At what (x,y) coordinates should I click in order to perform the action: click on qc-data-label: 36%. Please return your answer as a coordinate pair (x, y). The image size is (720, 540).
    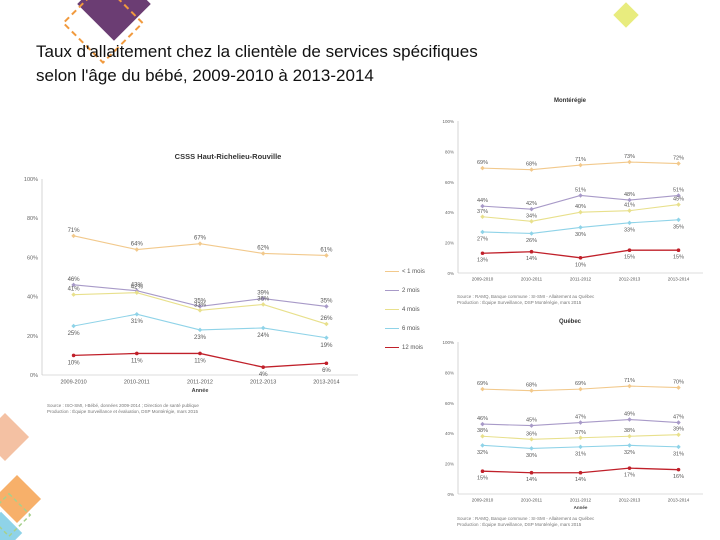
    Looking at the image, I should click on (531, 434).